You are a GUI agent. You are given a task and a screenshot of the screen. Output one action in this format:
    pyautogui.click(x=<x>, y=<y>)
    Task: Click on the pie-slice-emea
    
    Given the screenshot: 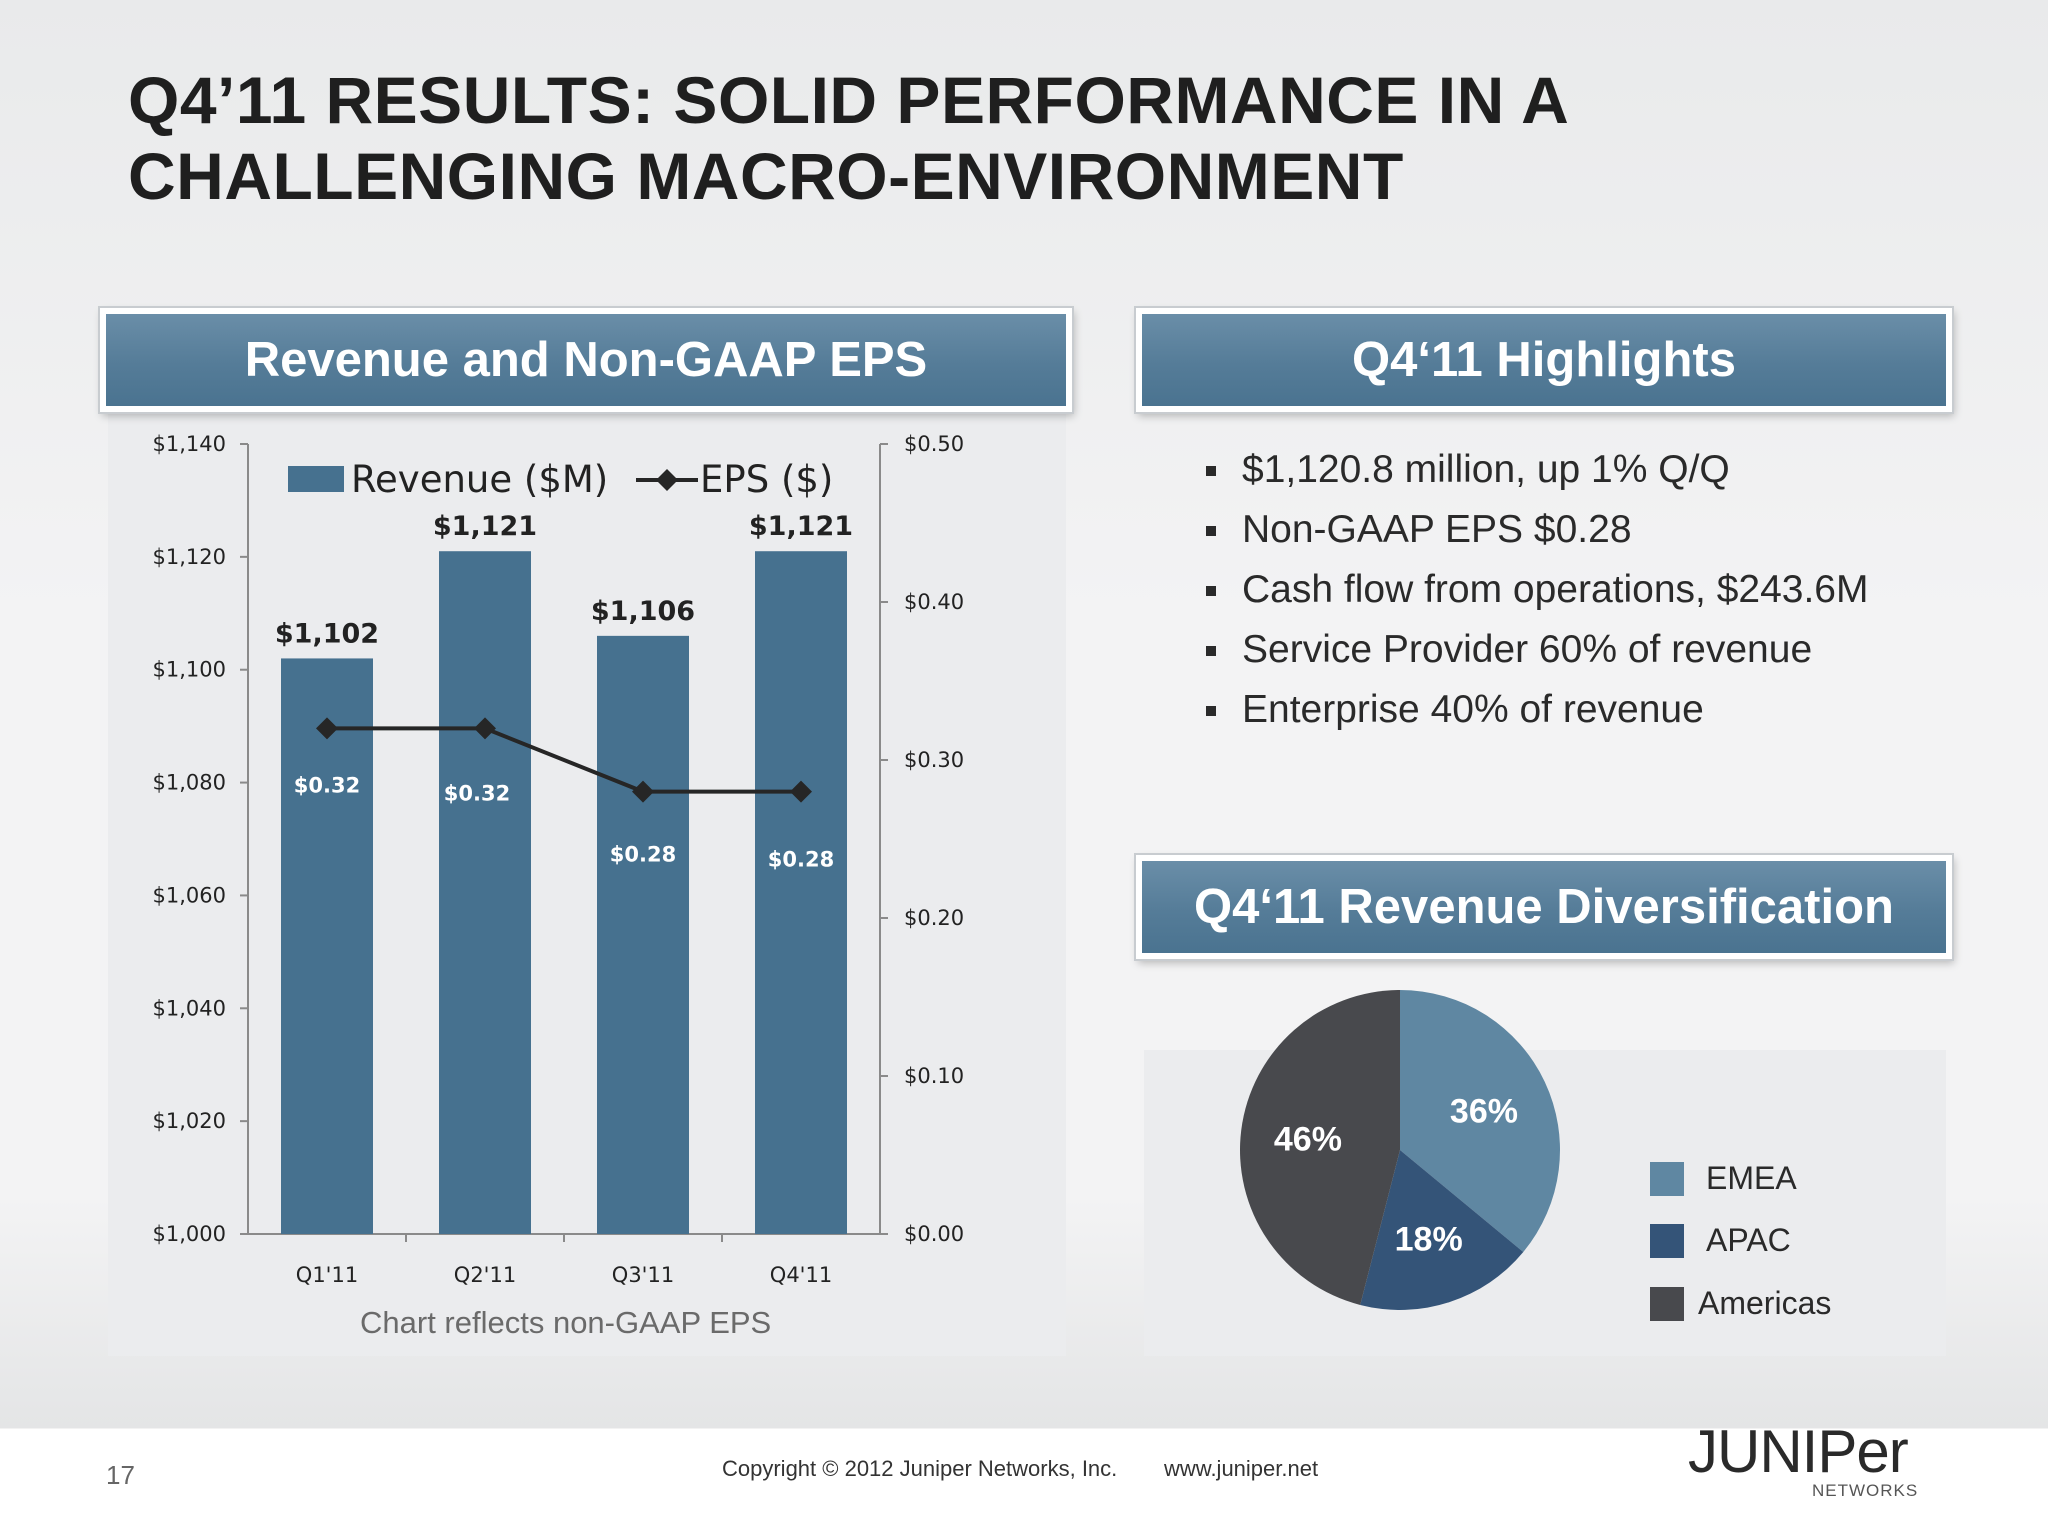 What is the action you would take?
    pyautogui.click(x=1480, y=1121)
    